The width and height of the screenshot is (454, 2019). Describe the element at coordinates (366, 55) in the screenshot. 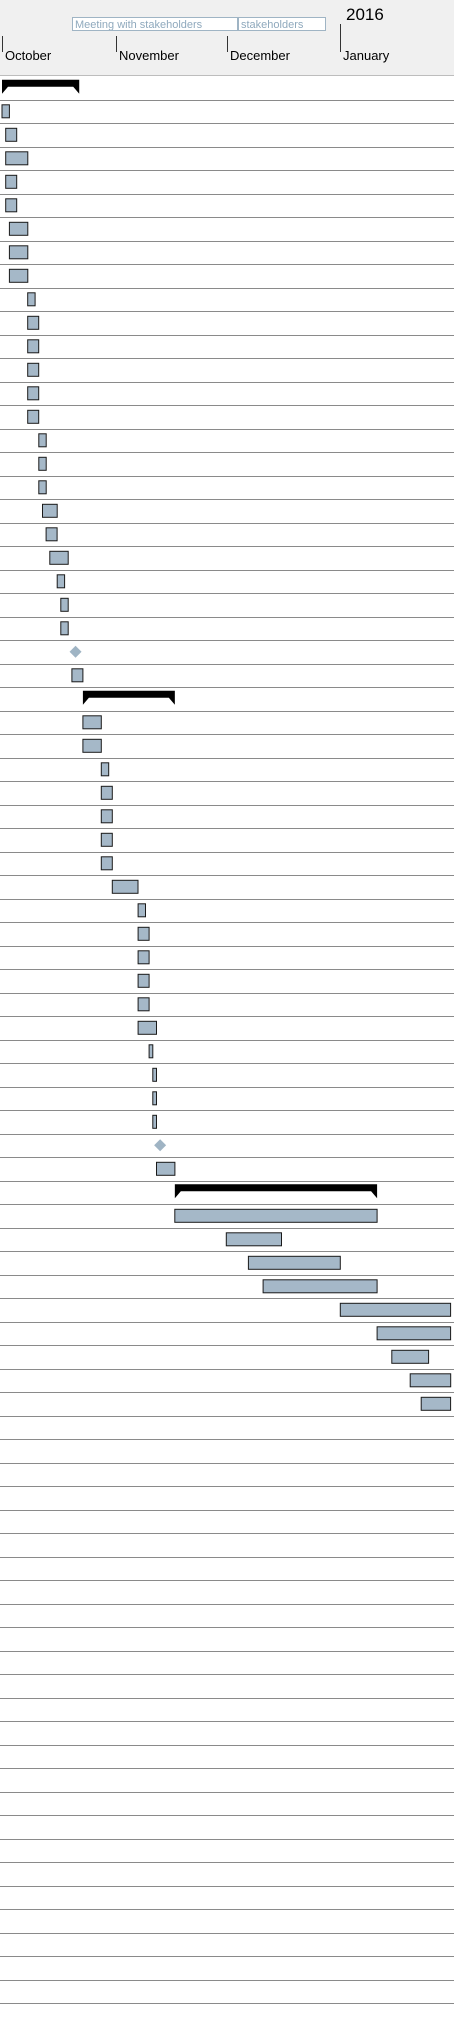

I see `month-label-january: January` at that location.